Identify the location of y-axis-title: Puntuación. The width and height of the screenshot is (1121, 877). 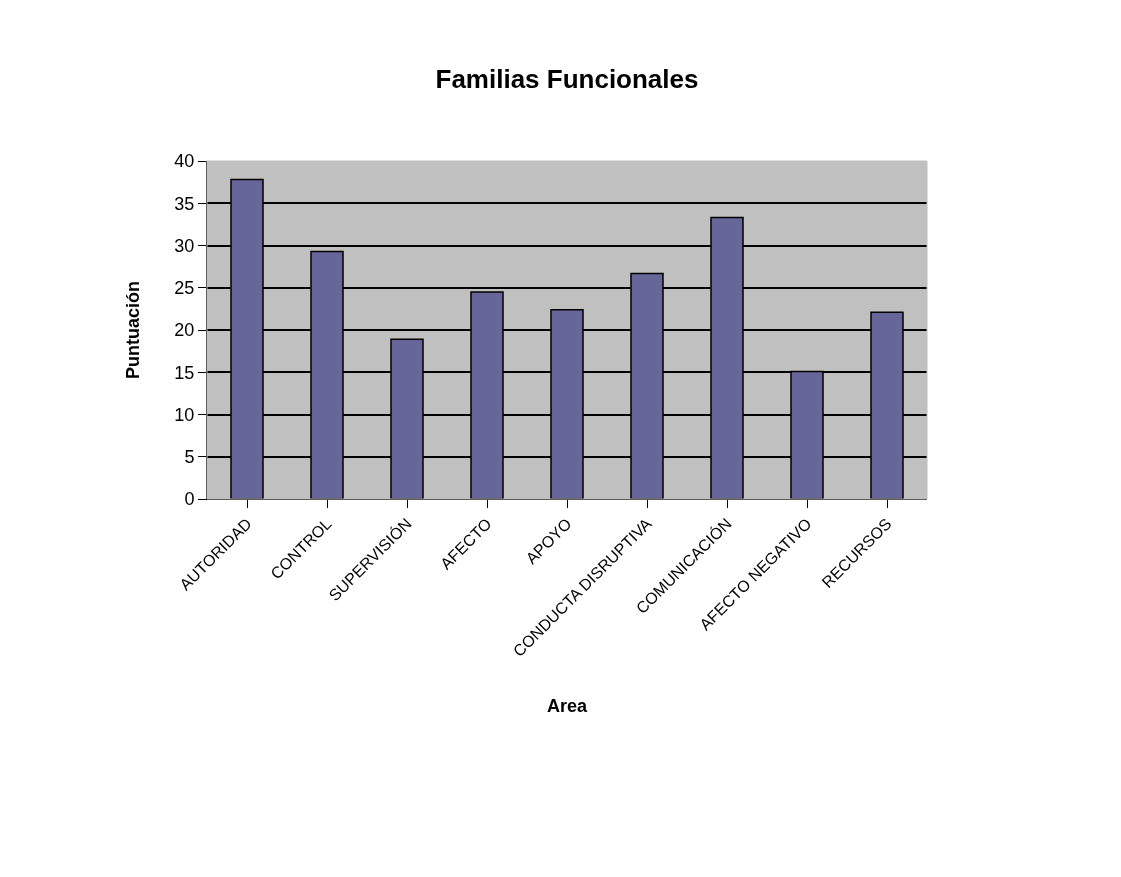
(132, 330).